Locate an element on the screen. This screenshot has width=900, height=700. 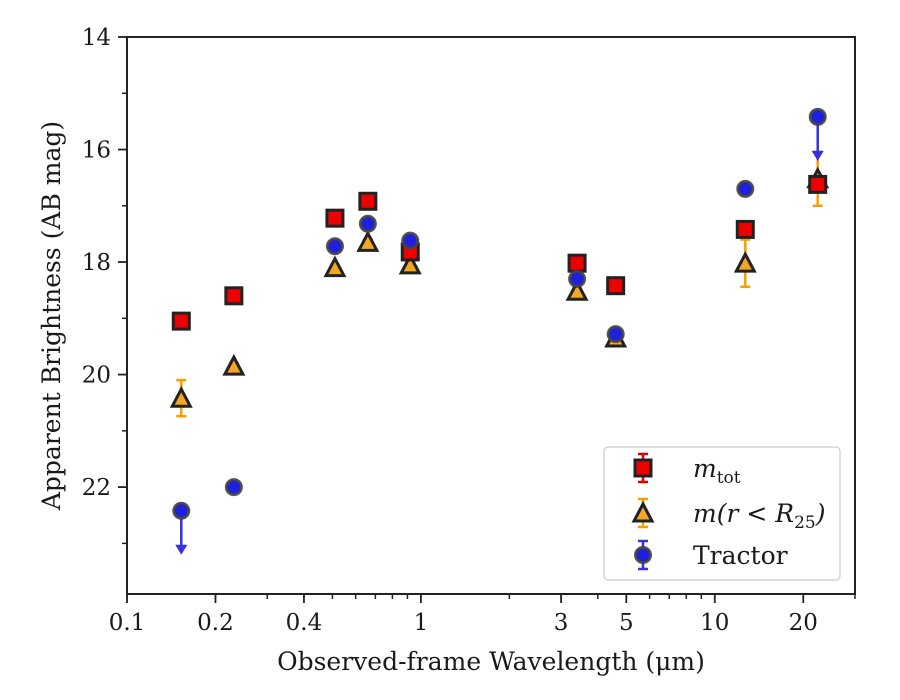
y-tick-label: 14 is located at coordinates (96, 38).